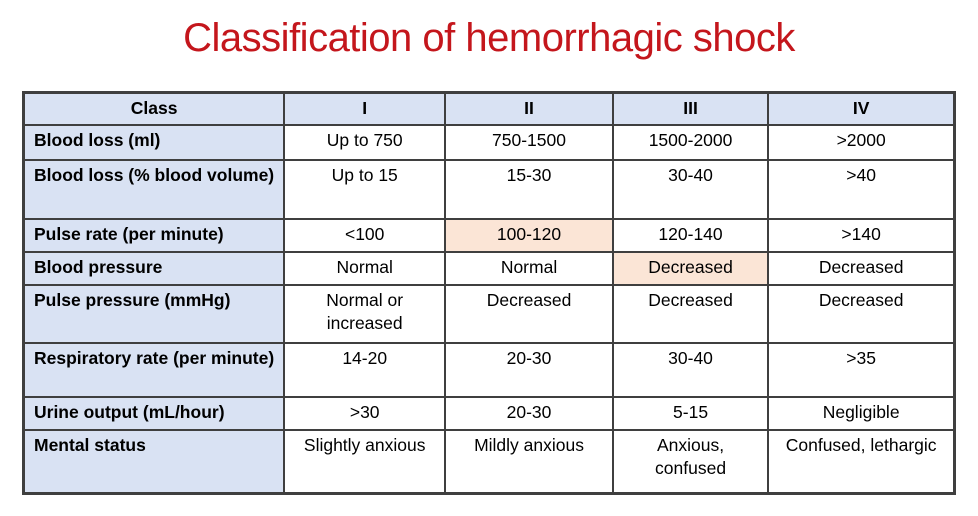 The height and width of the screenshot is (516, 978). I want to click on column-header-class-iv: IV, so click(861, 108).